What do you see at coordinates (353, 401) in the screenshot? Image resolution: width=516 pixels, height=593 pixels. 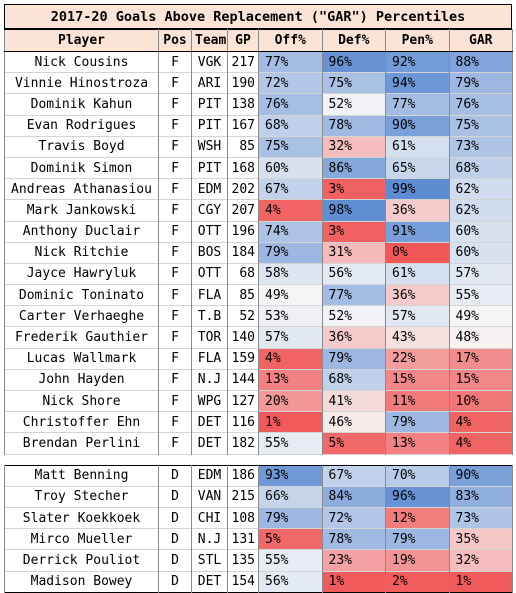 I see `defense-percentile-cell: 41%` at bounding box center [353, 401].